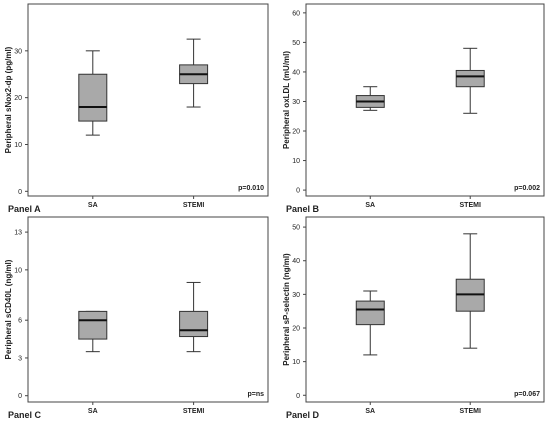 The width and height of the screenshot is (550, 422). What do you see at coordinates (527, 188) in the screenshot?
I see `p-value-label: p=0.002` at bounding box center [527, 188].